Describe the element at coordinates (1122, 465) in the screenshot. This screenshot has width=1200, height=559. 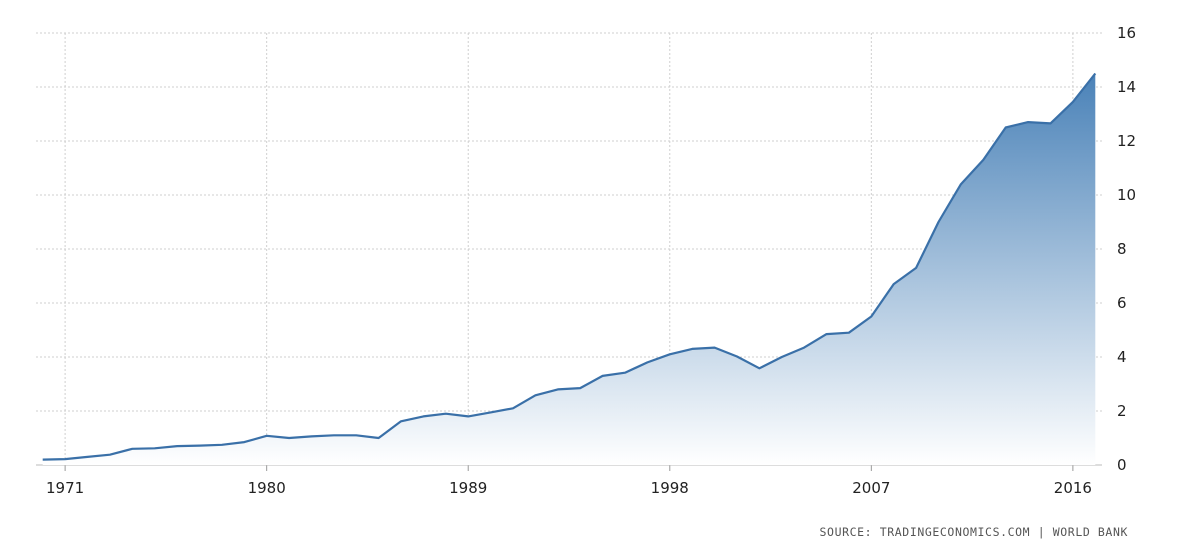
I see `y-tick-label: 0` at that location.